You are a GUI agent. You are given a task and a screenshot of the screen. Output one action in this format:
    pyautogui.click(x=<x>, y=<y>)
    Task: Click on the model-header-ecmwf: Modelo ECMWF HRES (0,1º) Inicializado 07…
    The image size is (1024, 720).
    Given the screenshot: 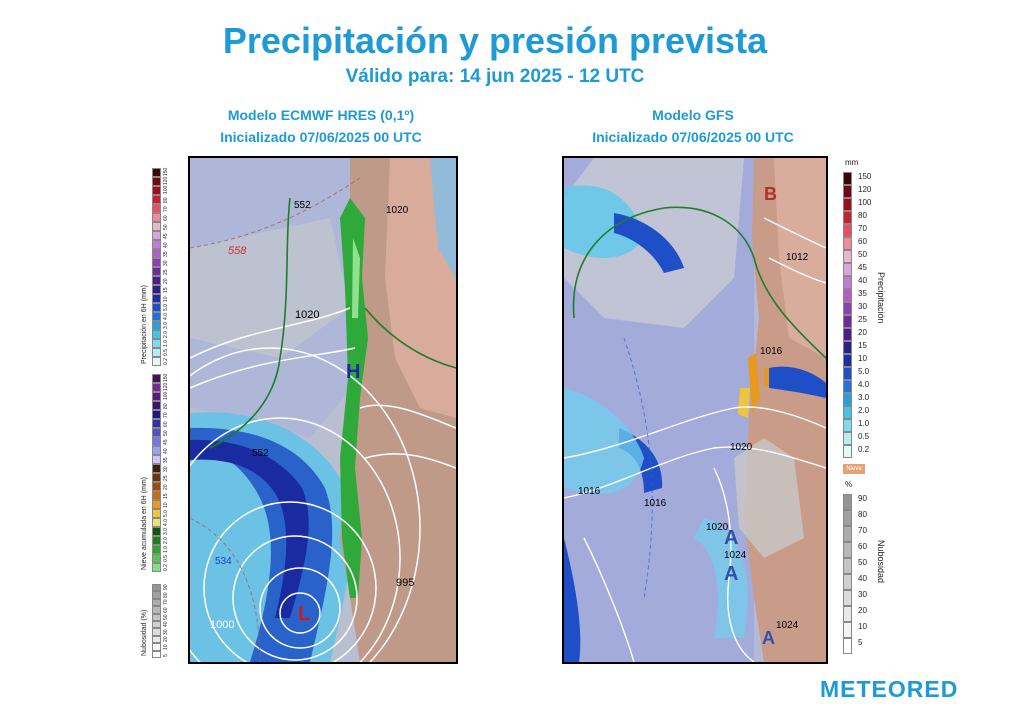 What is the action you would take?
    pyautogui.click(x=321, y=126)
    